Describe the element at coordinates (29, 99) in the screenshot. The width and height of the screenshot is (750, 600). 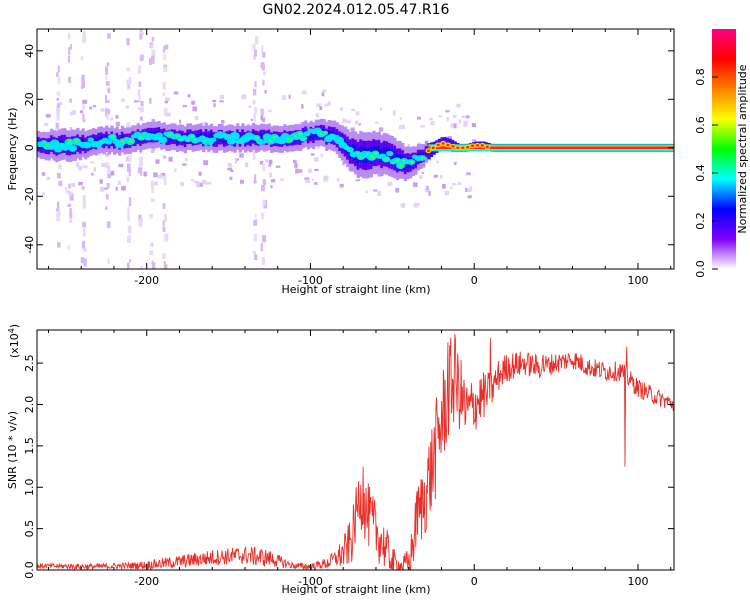
I see `spectrogram-y-tick-label: 20` at that location.